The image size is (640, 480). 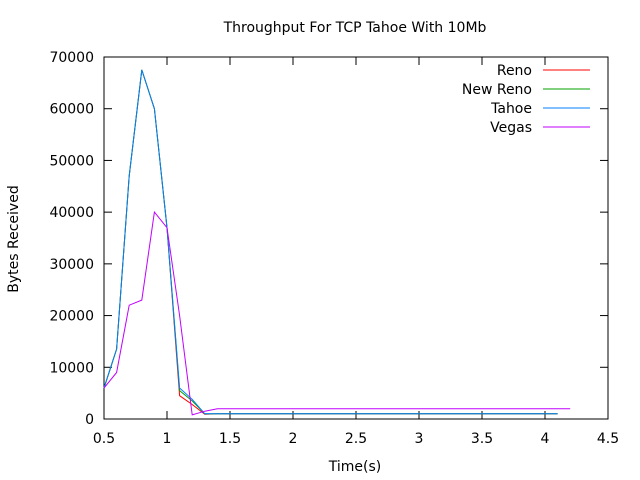 What do you see at coordinates (354, 467) in the screenshot?
I see `x-axis-label: Time(s)` at bounding box center [354, 467].